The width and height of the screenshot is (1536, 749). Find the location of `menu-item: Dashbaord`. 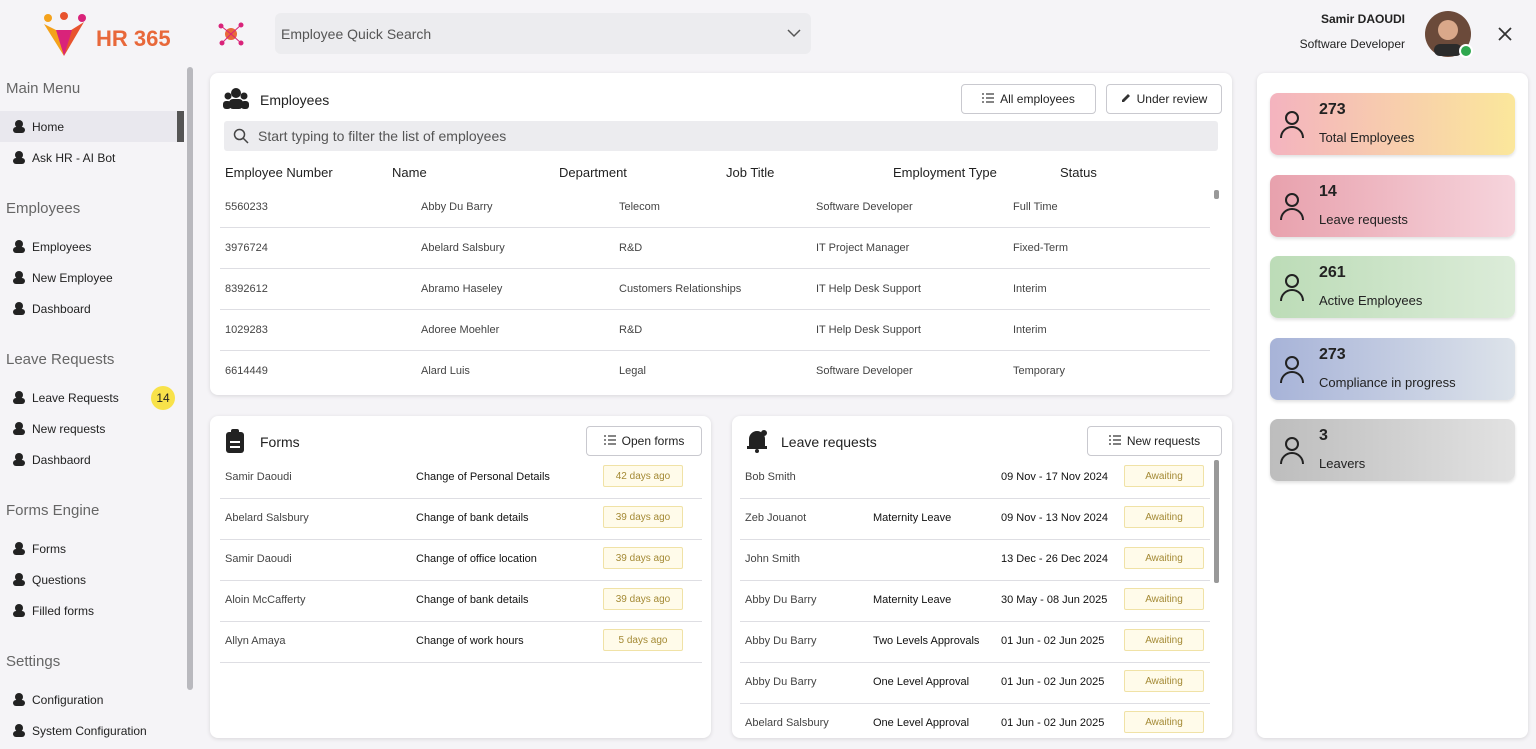

menu-item: Dashbaord is located at coordinates (92, 459).